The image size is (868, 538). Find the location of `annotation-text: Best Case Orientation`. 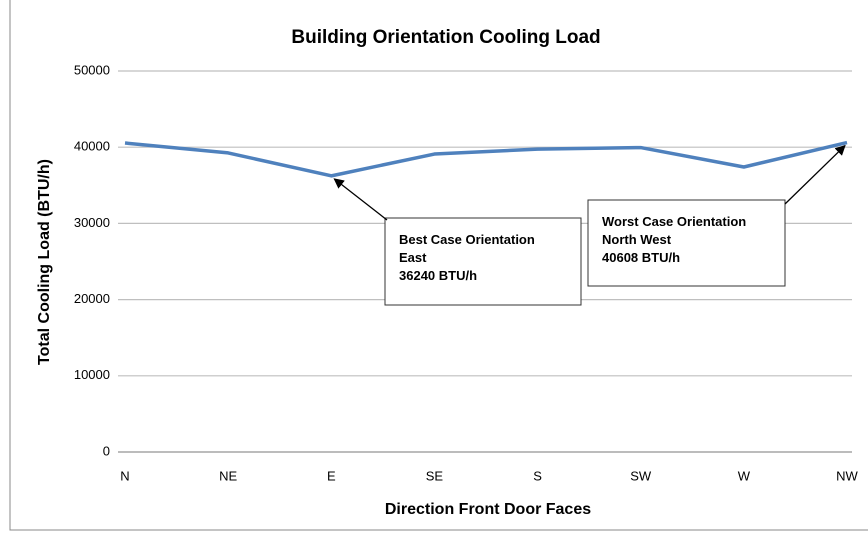

annotation-text: Best Case Orientation is located at coordinates (467, 239).